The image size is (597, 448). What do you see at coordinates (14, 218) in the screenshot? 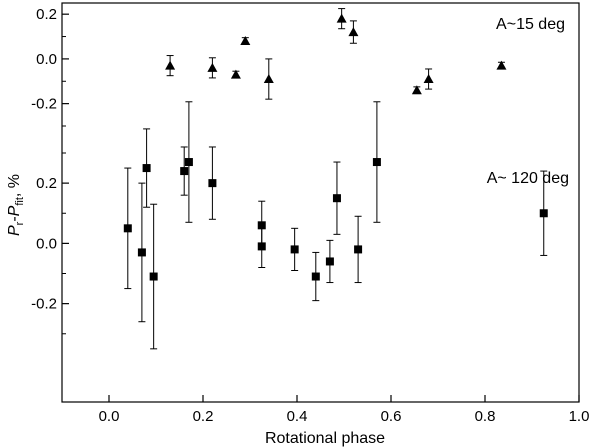
I see `y-title-dash: -` at bounding box center [14, 218].